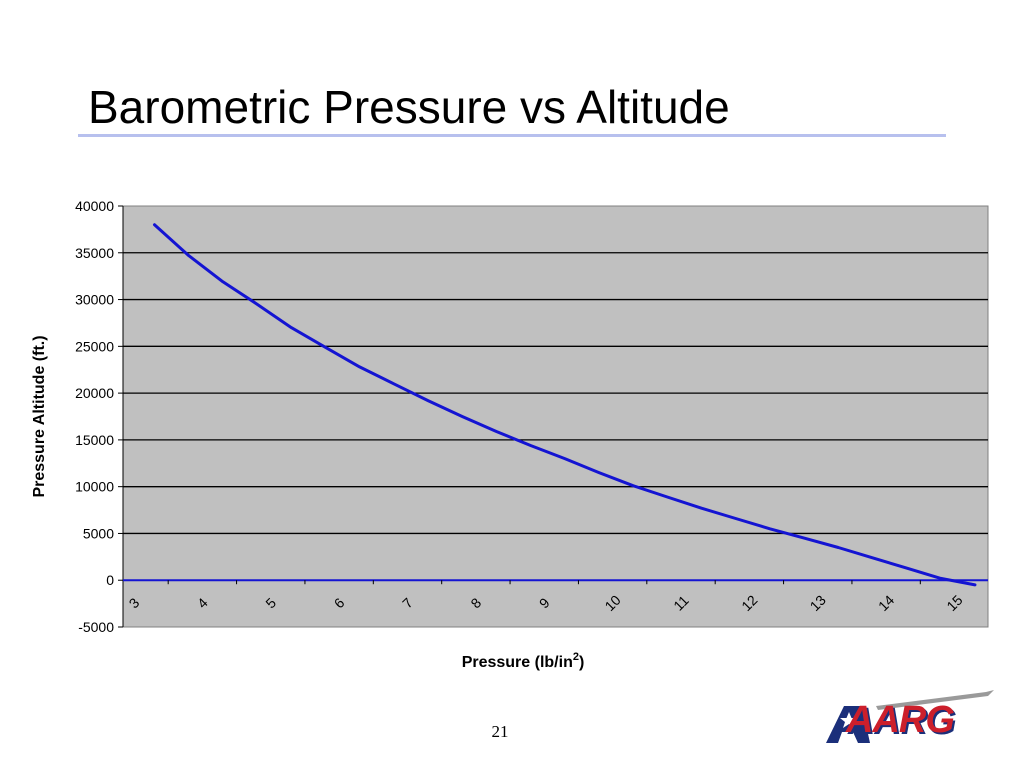  What do you see at coordinates (96, 627) in the screenshot?
I see `y-tick-label: -5000` at bounding box center [96, 627].